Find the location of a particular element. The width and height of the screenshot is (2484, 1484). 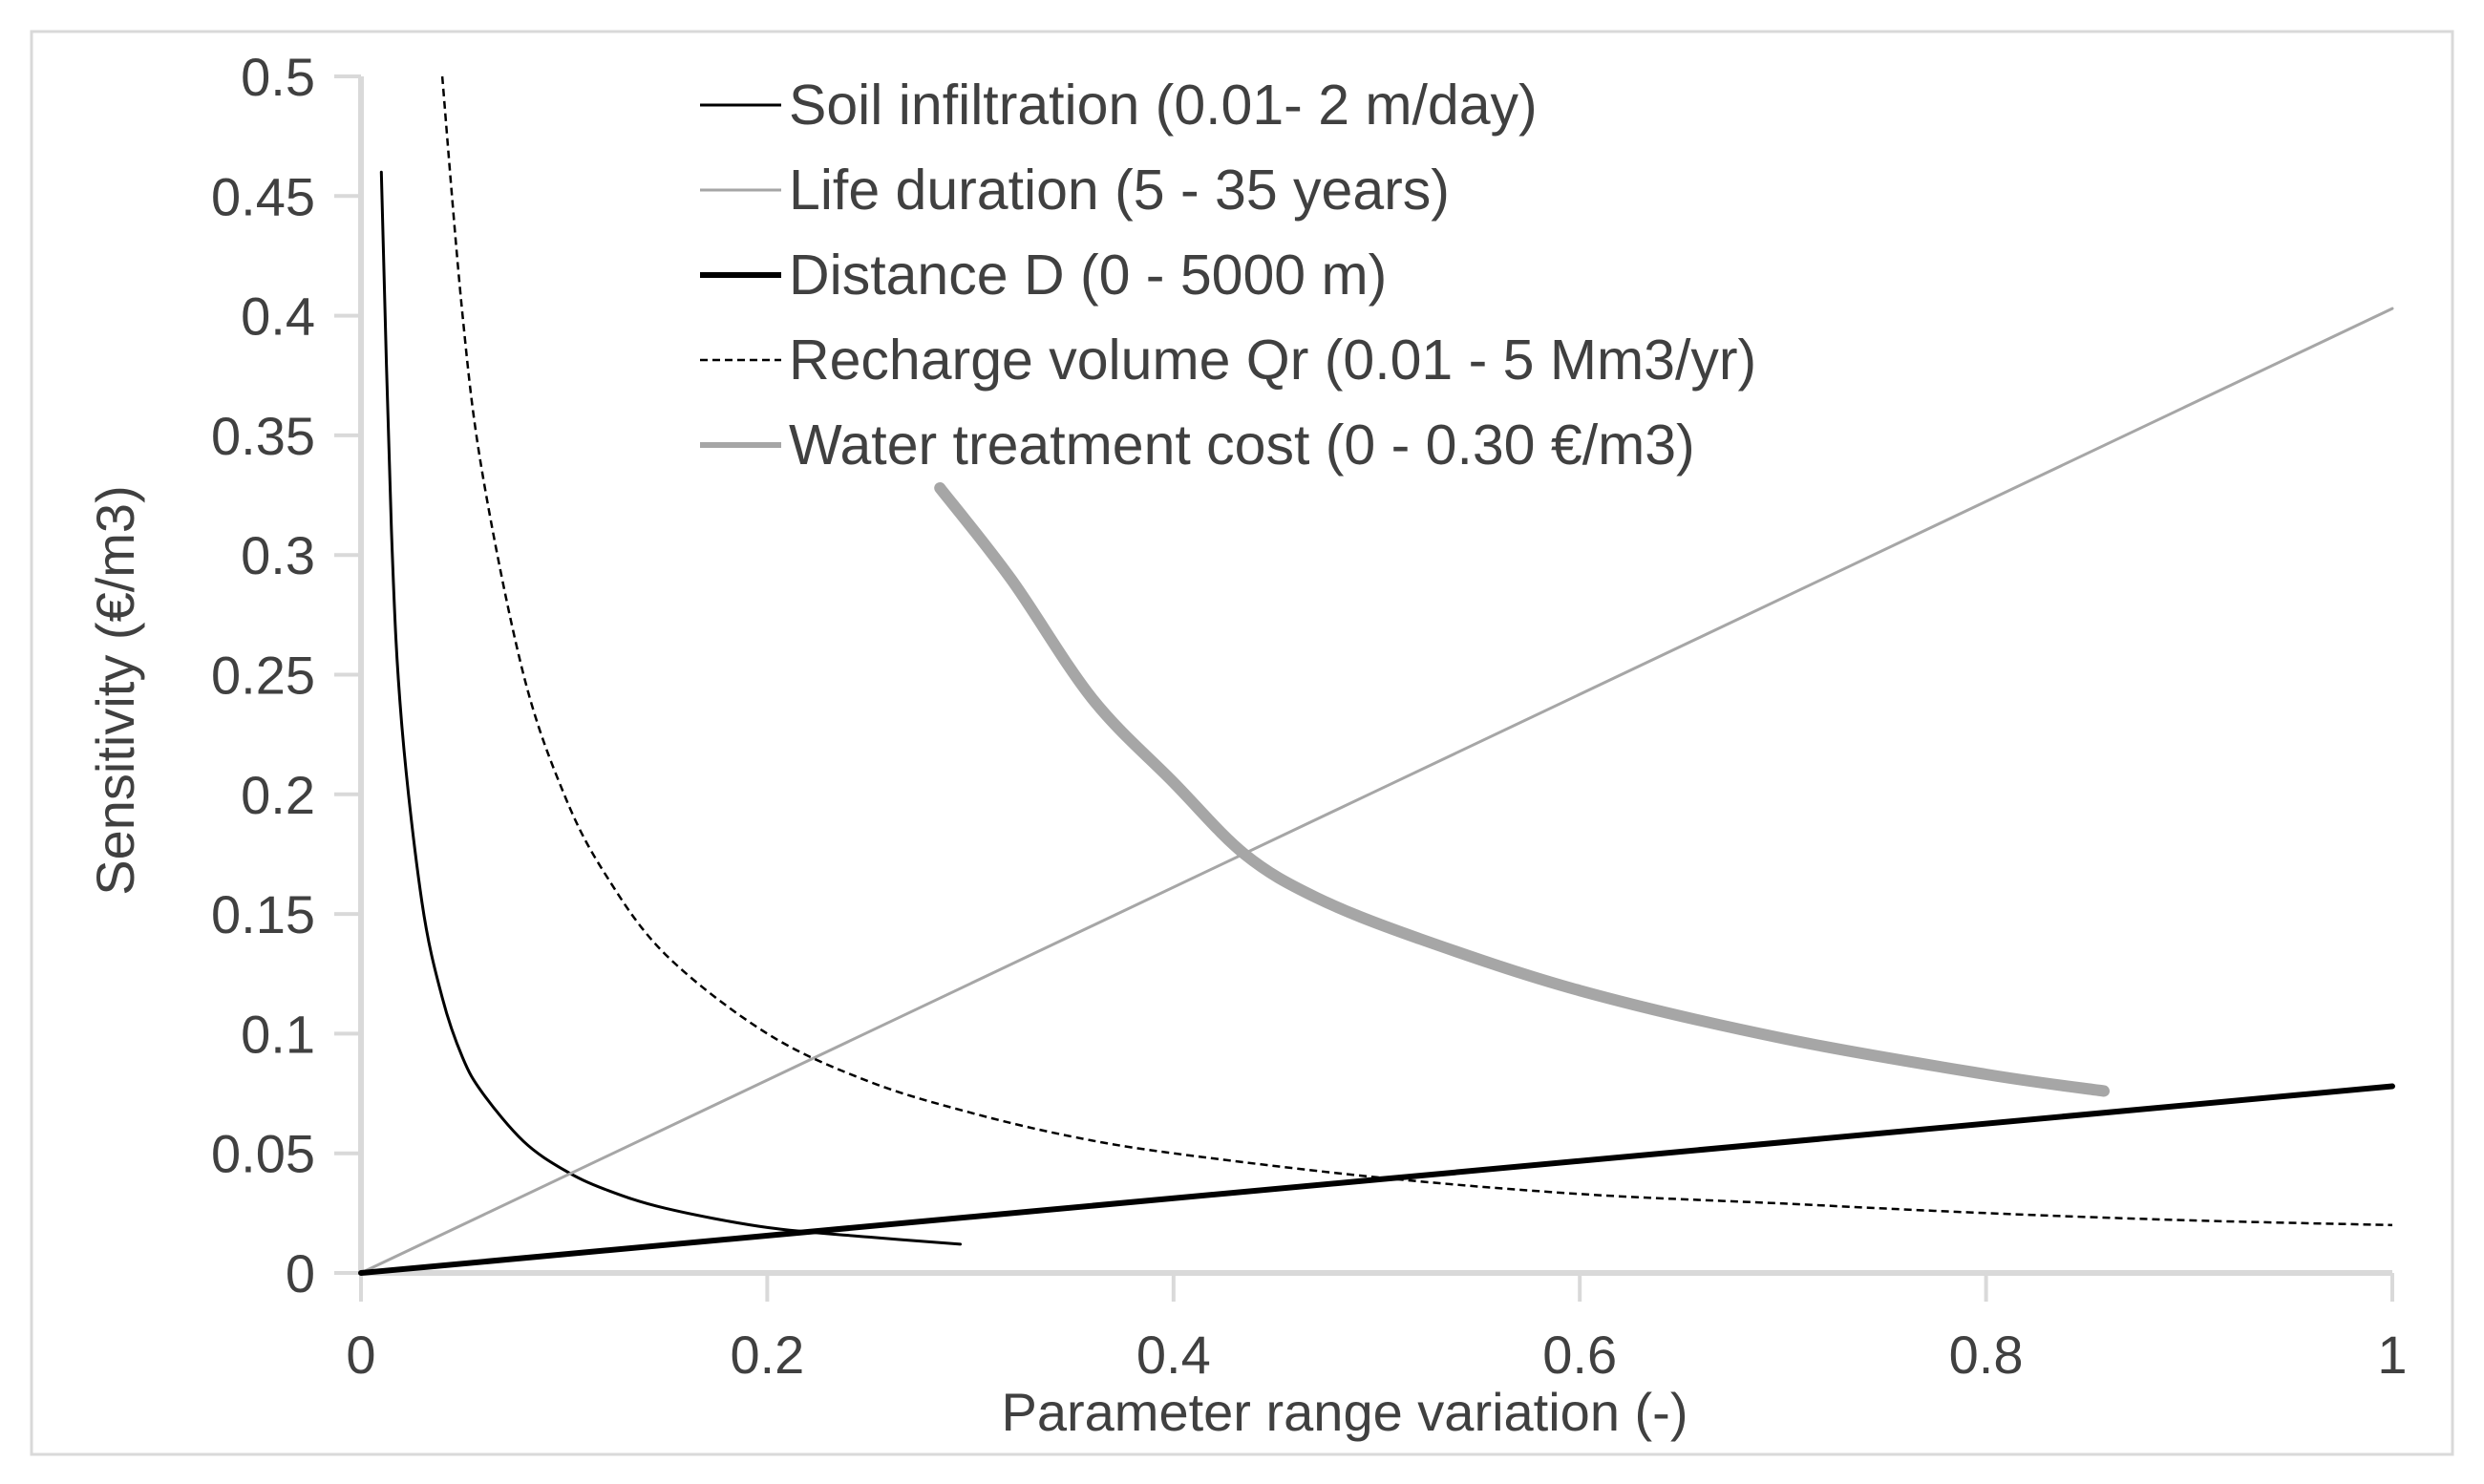

y-tick-label: 0.1 is located at coordinates (278, 1034).